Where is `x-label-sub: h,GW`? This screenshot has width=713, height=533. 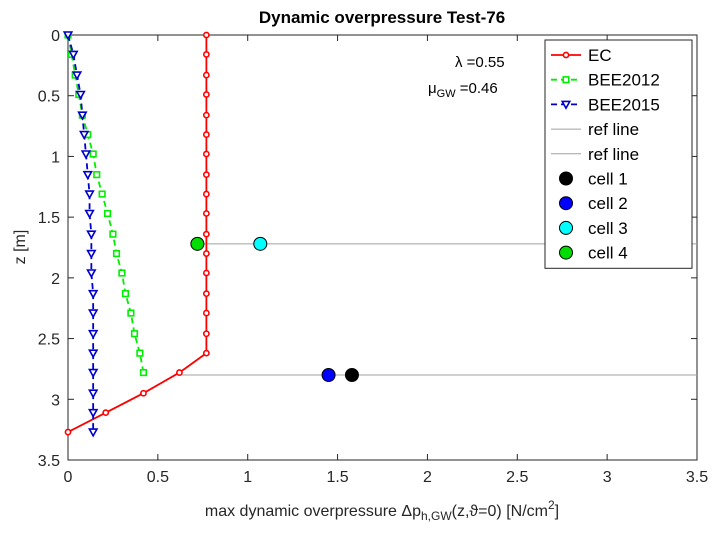
x-label-sub: h,GW is located at coordinates (436, 516).